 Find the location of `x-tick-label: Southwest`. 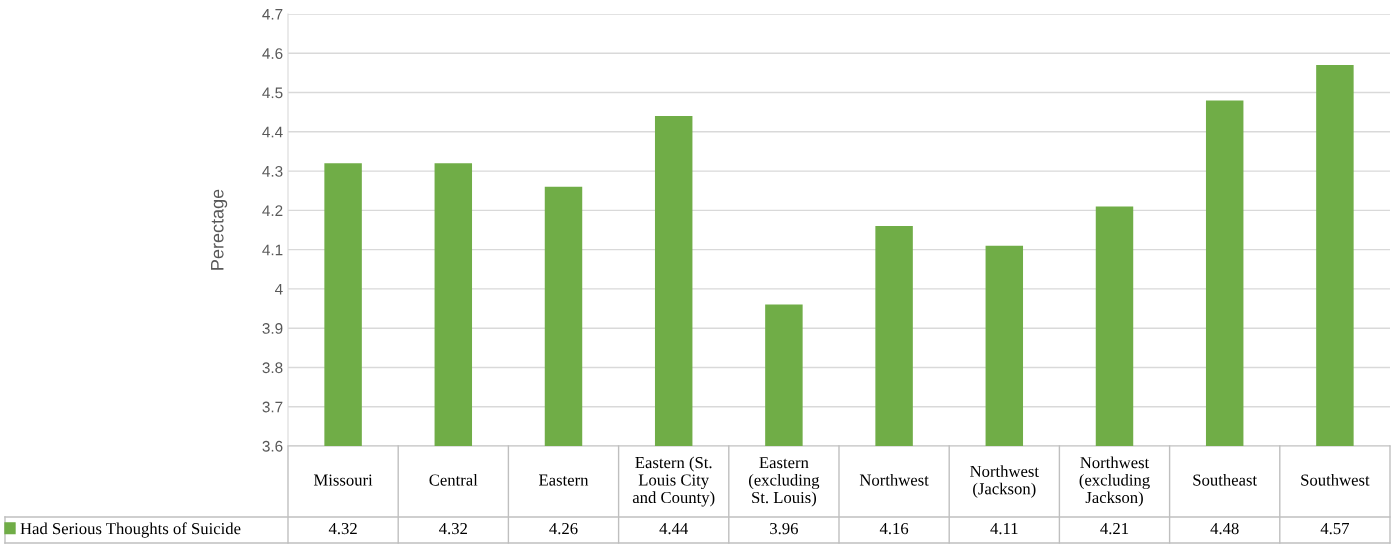

x-tick-label: Southwest is located at coordinates (1335, 479).